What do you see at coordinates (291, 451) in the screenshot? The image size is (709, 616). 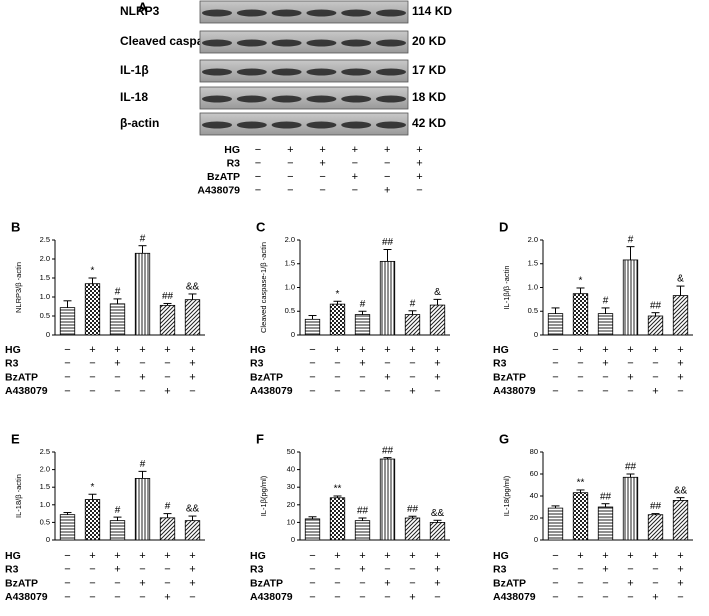 I see `y-tick-label: 50` at bounding box center [291, 451].